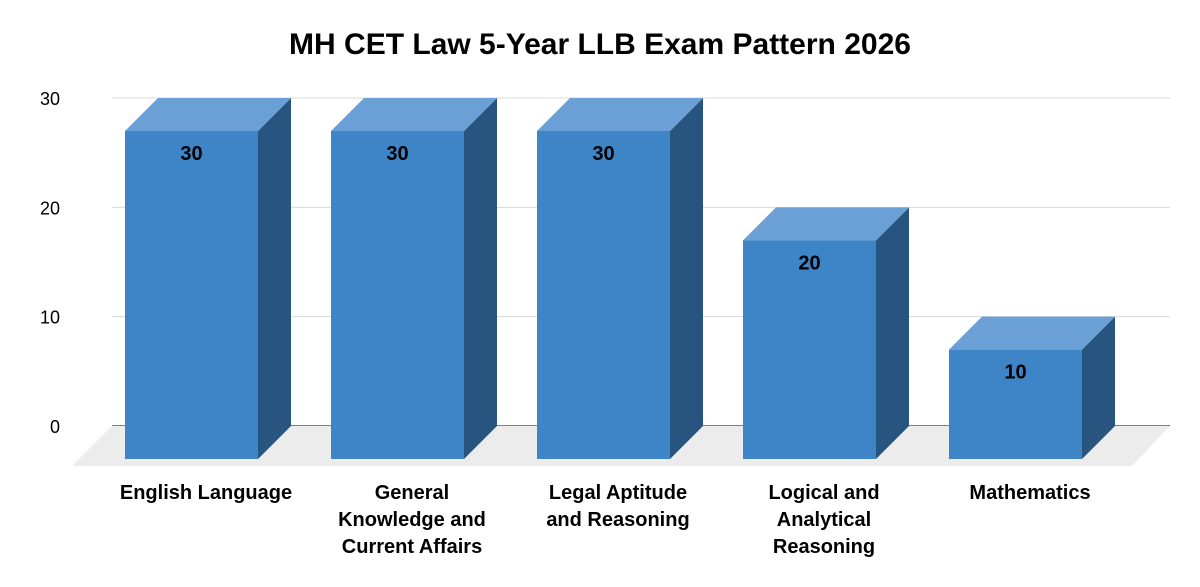 The image size is (1200, 587). I want to click on chart-title: MH CET Law 5-Year LLB Exam Pattern 2026, so click(600, 44).